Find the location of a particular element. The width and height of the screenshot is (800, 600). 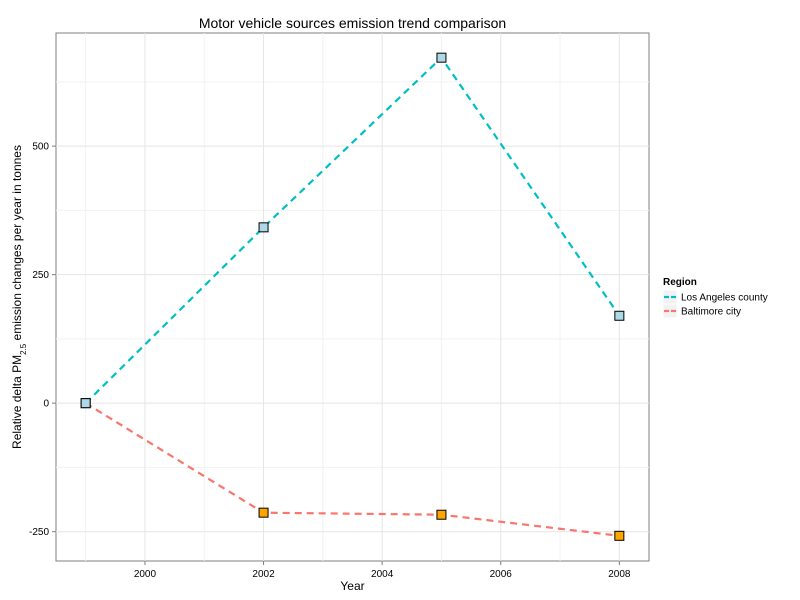

legend: Region Los Angeles county Baltimore city is located at coordinates (715, 298).